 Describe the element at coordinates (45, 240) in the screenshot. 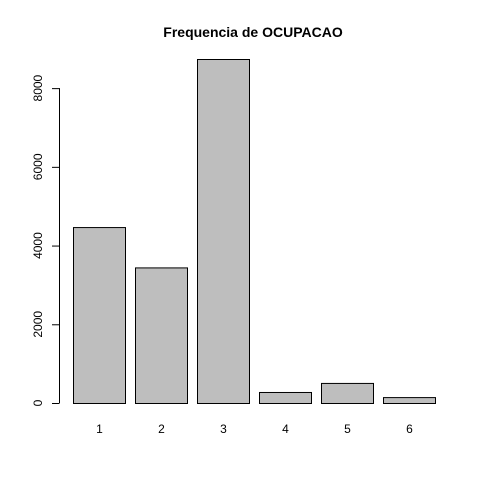

I see `y-axis: 0 2000 4000 6000 8000` at that location.